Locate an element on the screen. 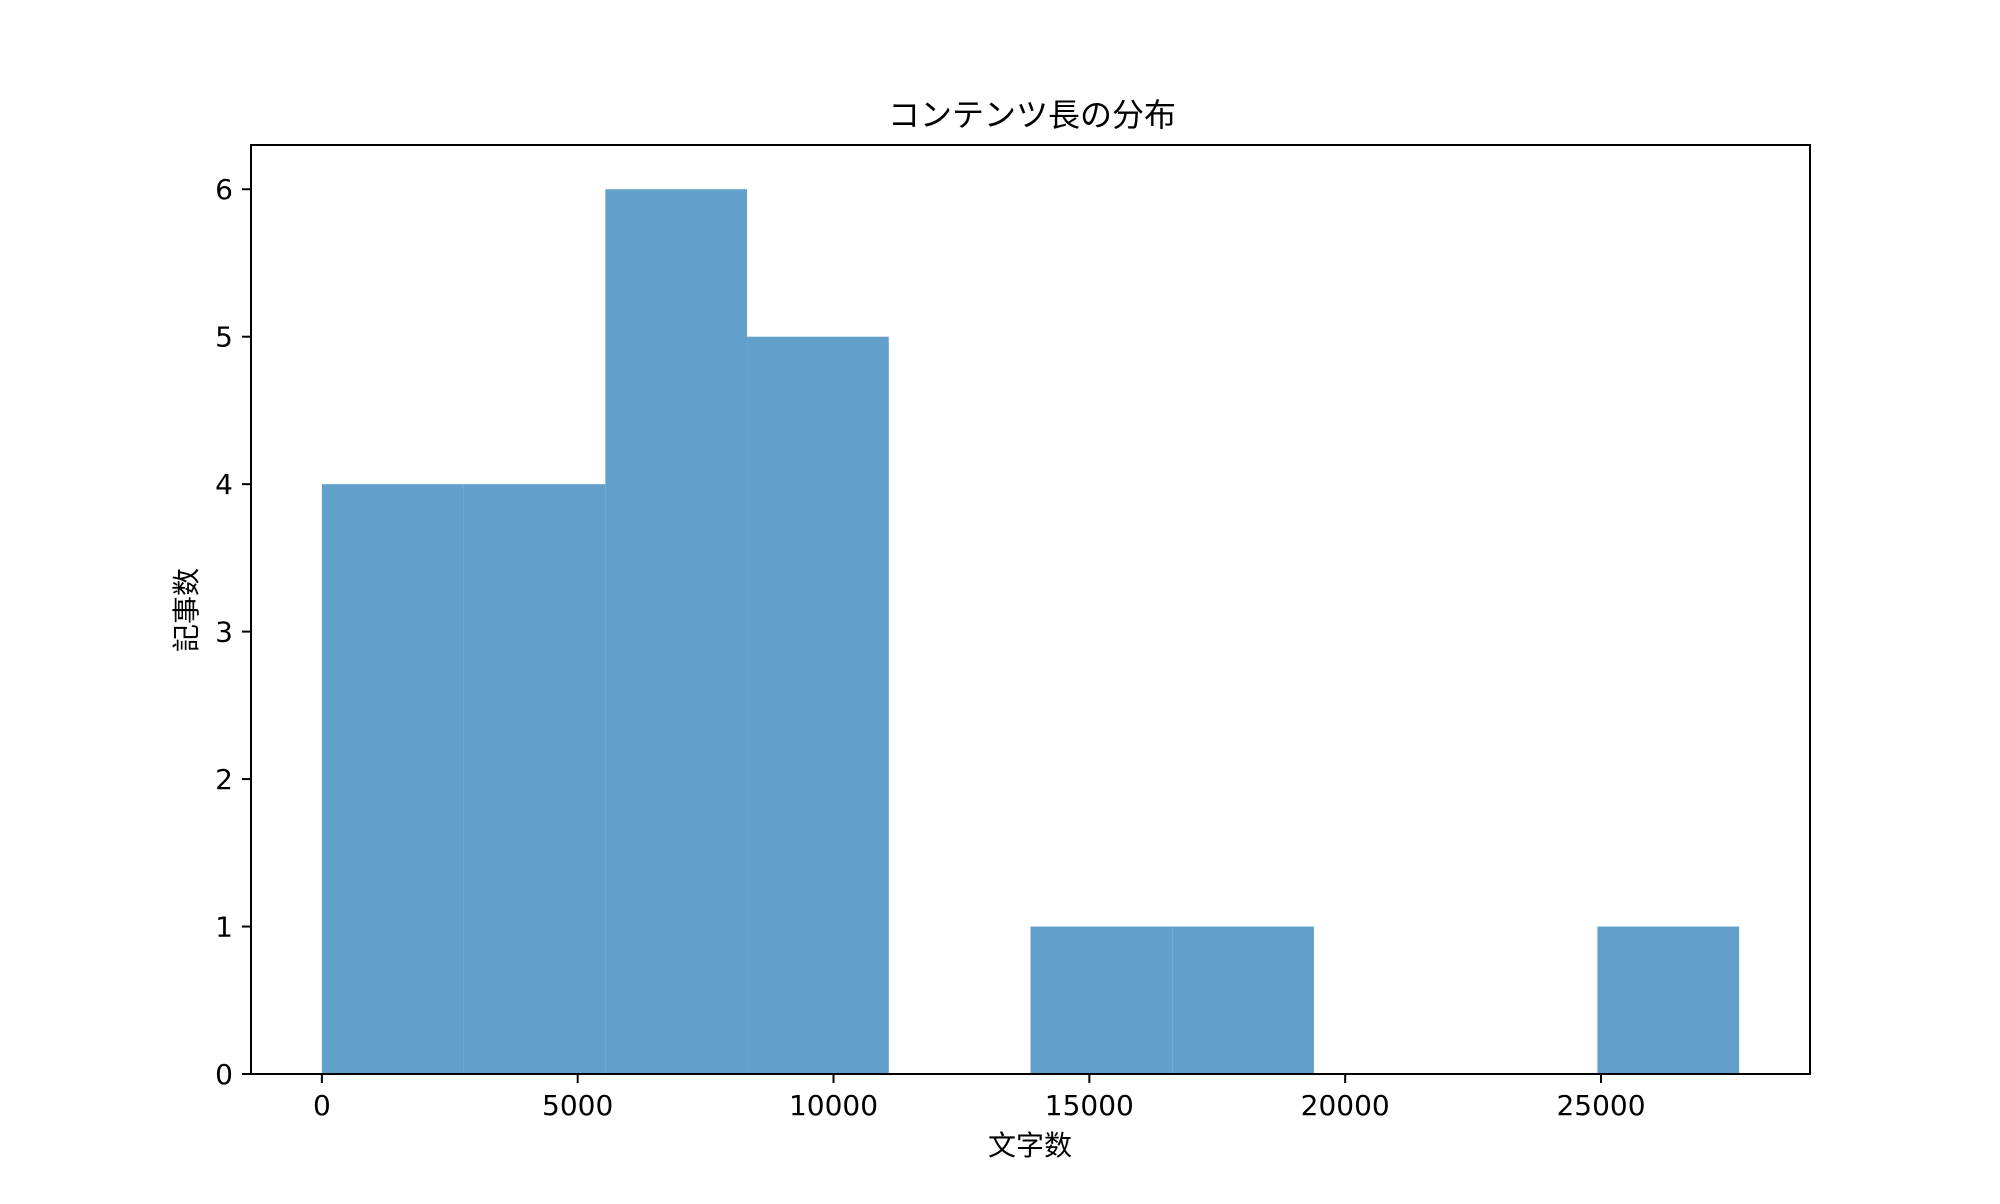 The height and width of the screenshot is (1204, 2000). y-tick-label-6: 6 is located at coordinates (224, 189).